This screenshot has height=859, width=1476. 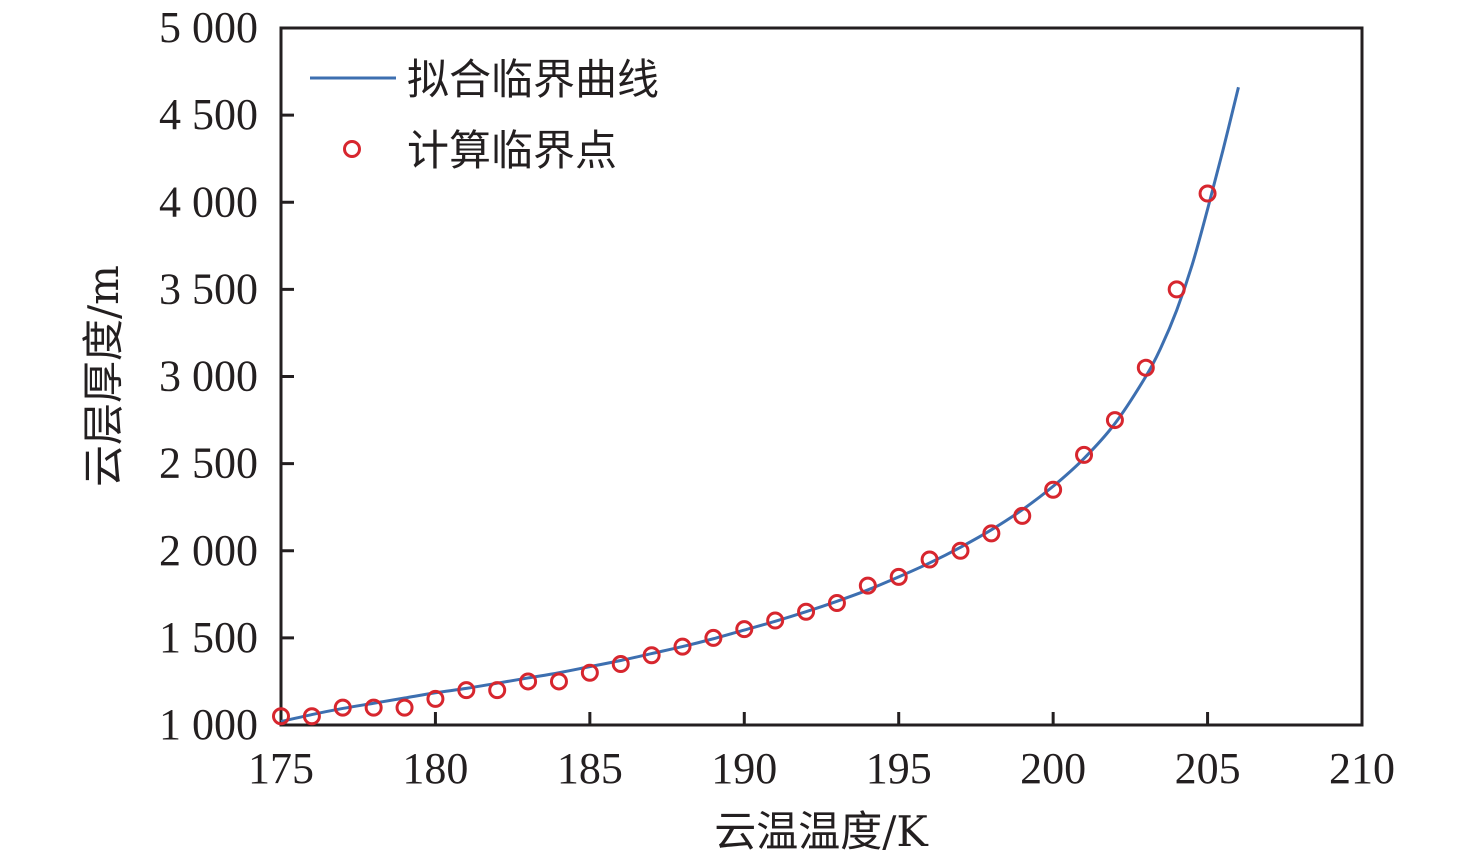 I want to click on y-tick-label: 4 500, so click(x=208, y=114).